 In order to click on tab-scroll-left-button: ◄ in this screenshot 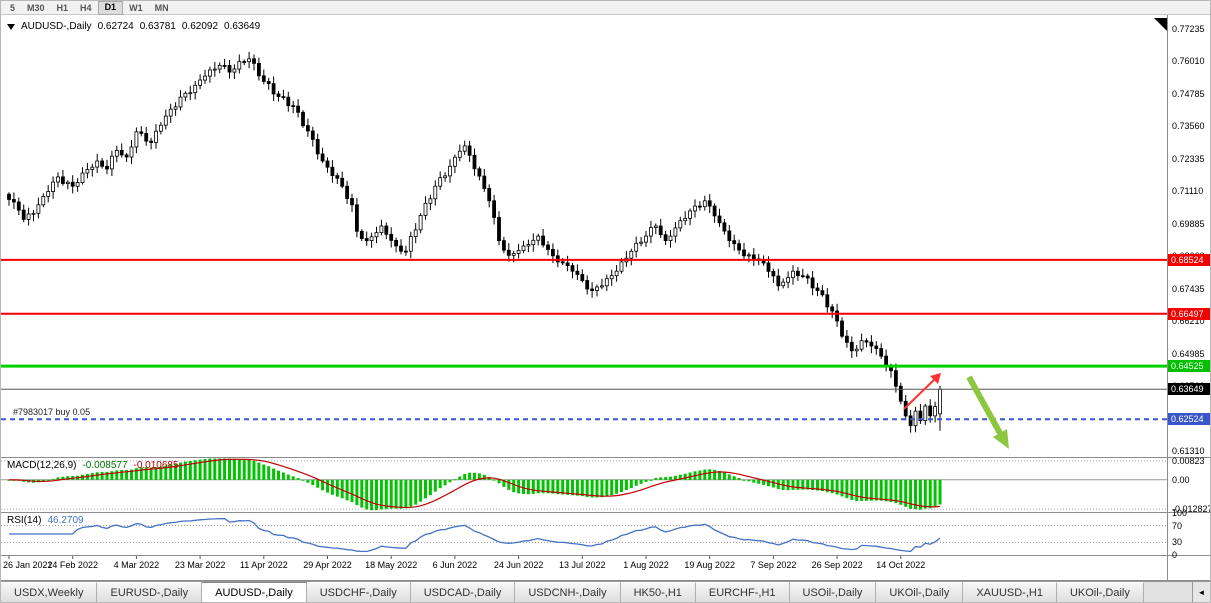, I will do `click(1201, 592)`.